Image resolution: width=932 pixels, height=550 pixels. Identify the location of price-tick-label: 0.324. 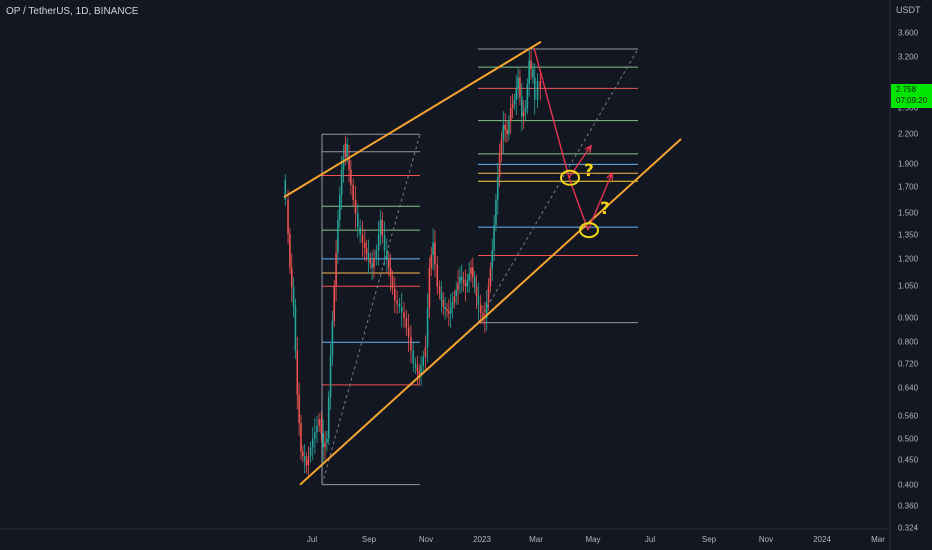
(908, 528).